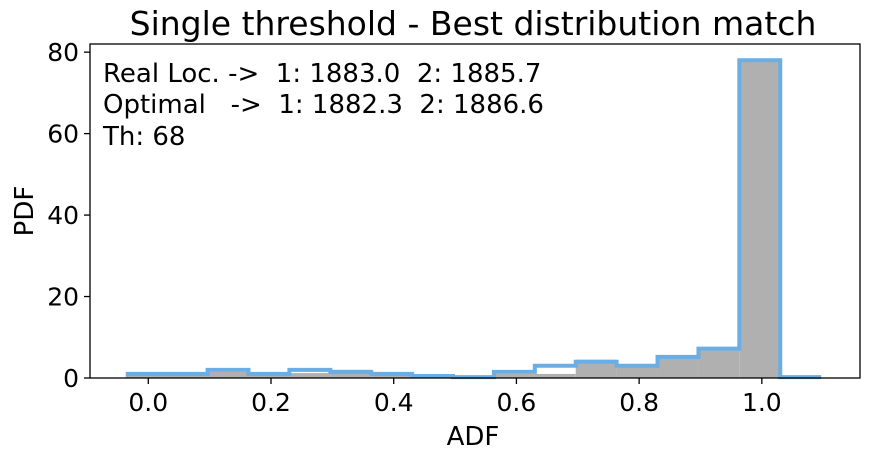  I want to click on x-tick-label: 1.0, so click(762, 402).